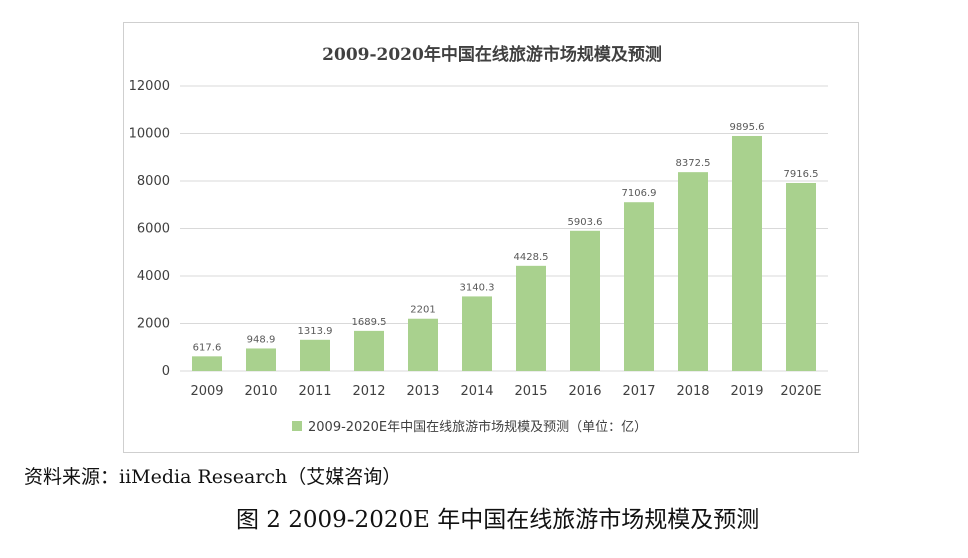 Image resolution: width=968 pixels, height=558 pixels. What do you see at coordinates (585, 222) in the screenshot?
I see `data-label: 5903.6` at bounding box center [585, 222].